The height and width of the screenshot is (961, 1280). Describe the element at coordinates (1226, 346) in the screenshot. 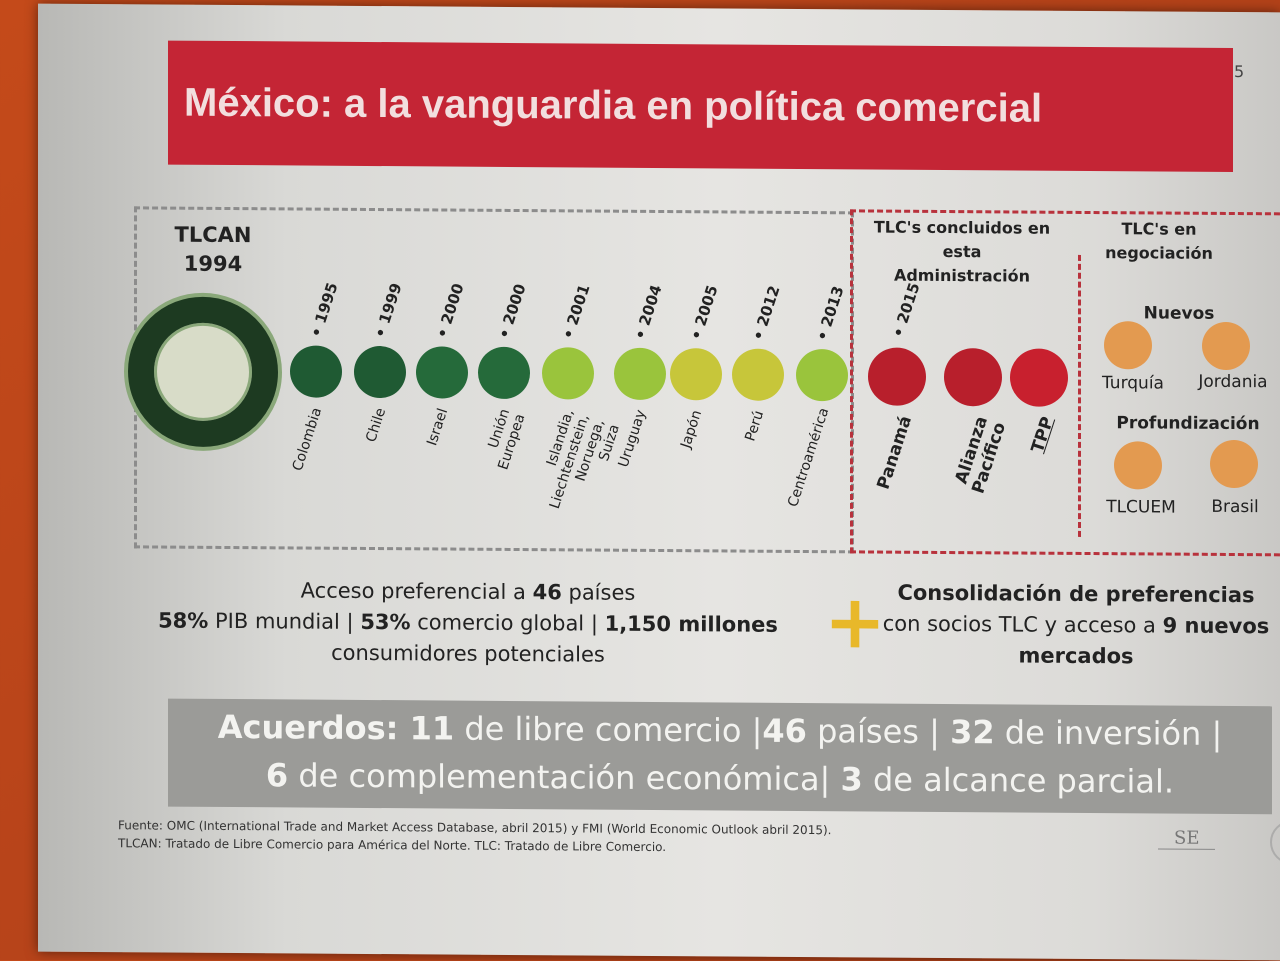

I see `orange-dot-jordania` at that location.